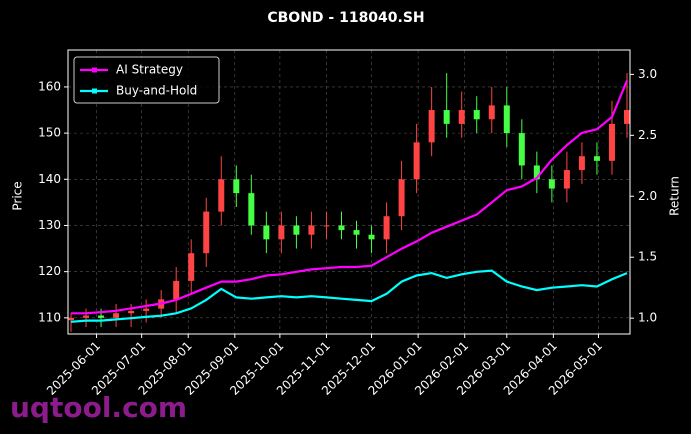  What do you see at coordinates (98, 407) in the screenshot?
I see `watermark: uqtool.com` at bounding box center [98, 407].